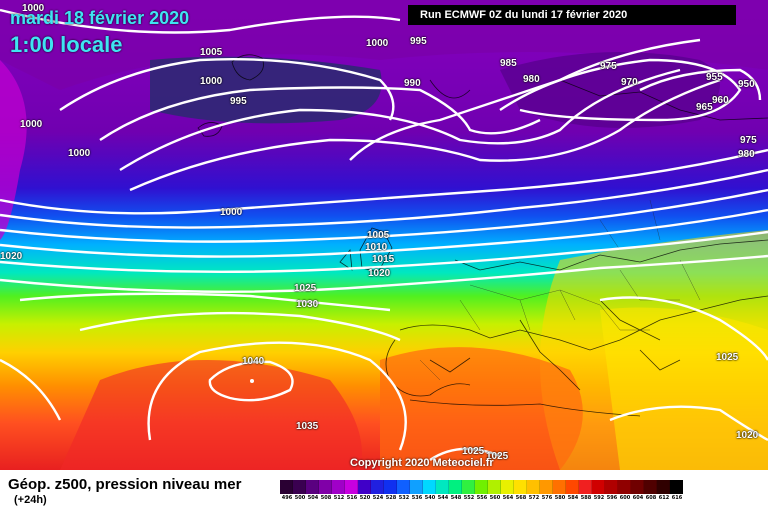  I want to click on legend-swatch: 572, so click(533, 490).